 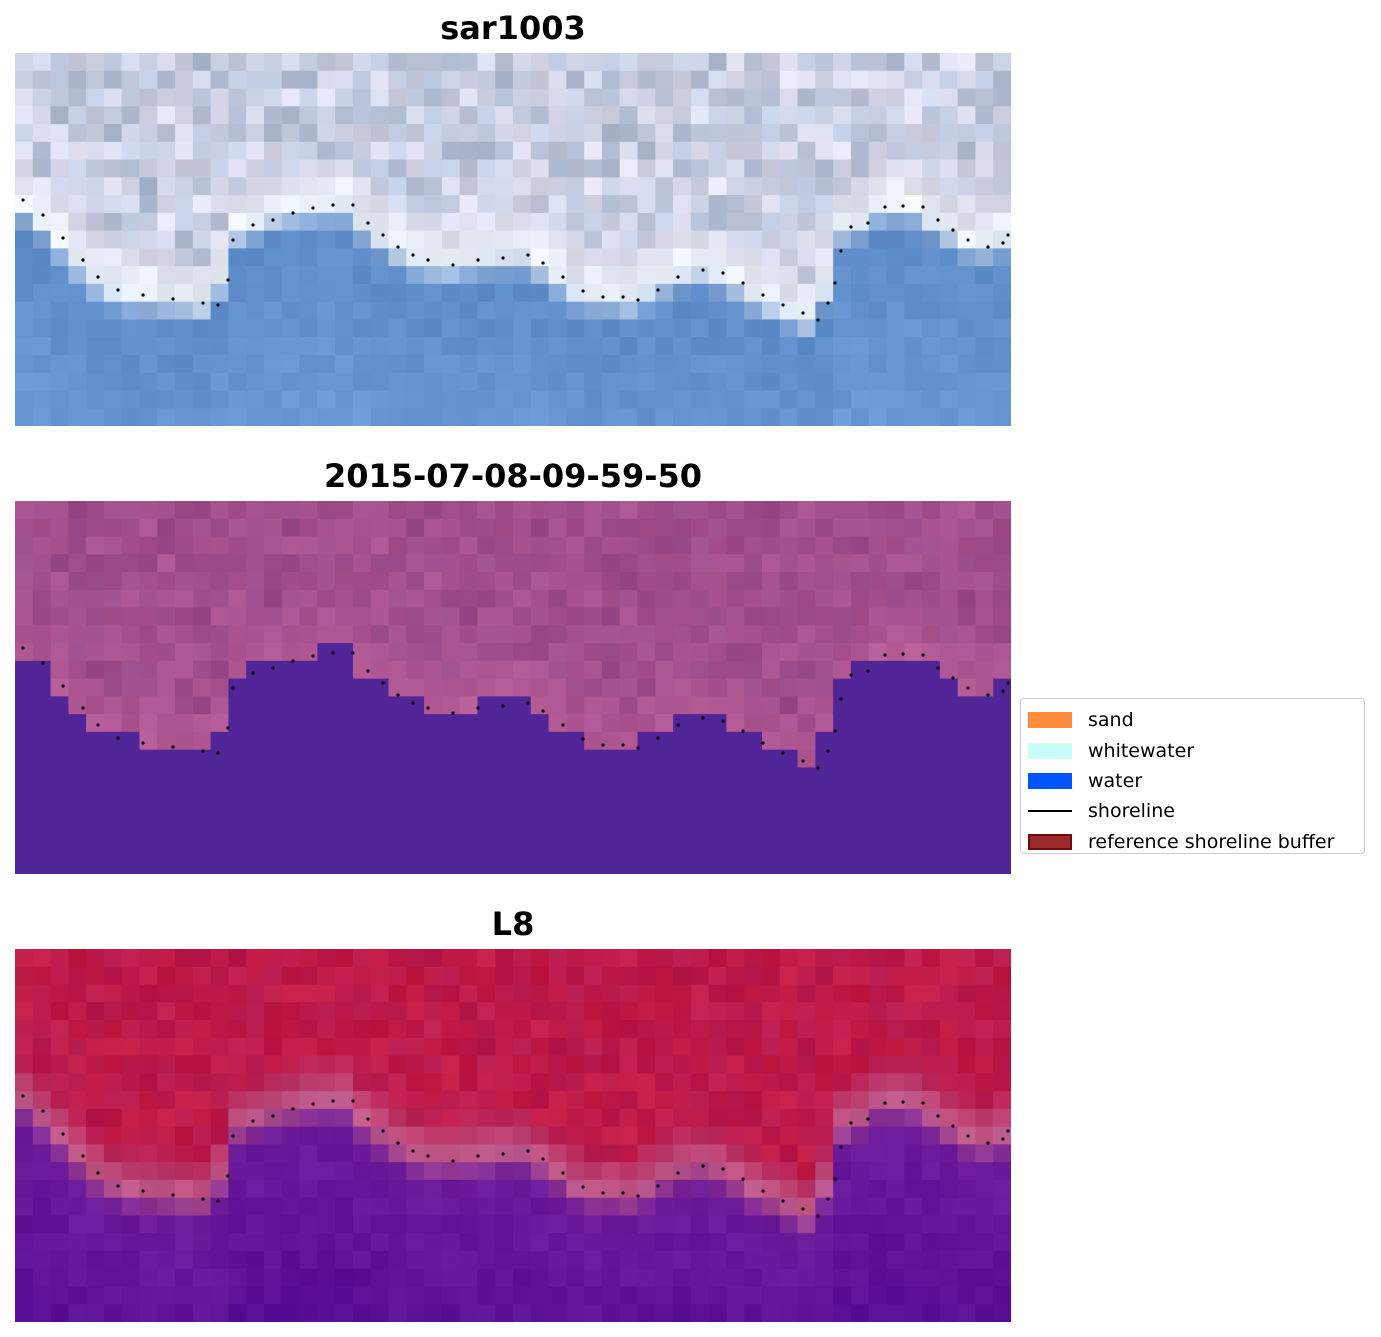 What do you see at coordinates (1196, 750) in the screenshot?
I see `legend-item-whitewater: whitewater` at bounding box center [1196, 750].